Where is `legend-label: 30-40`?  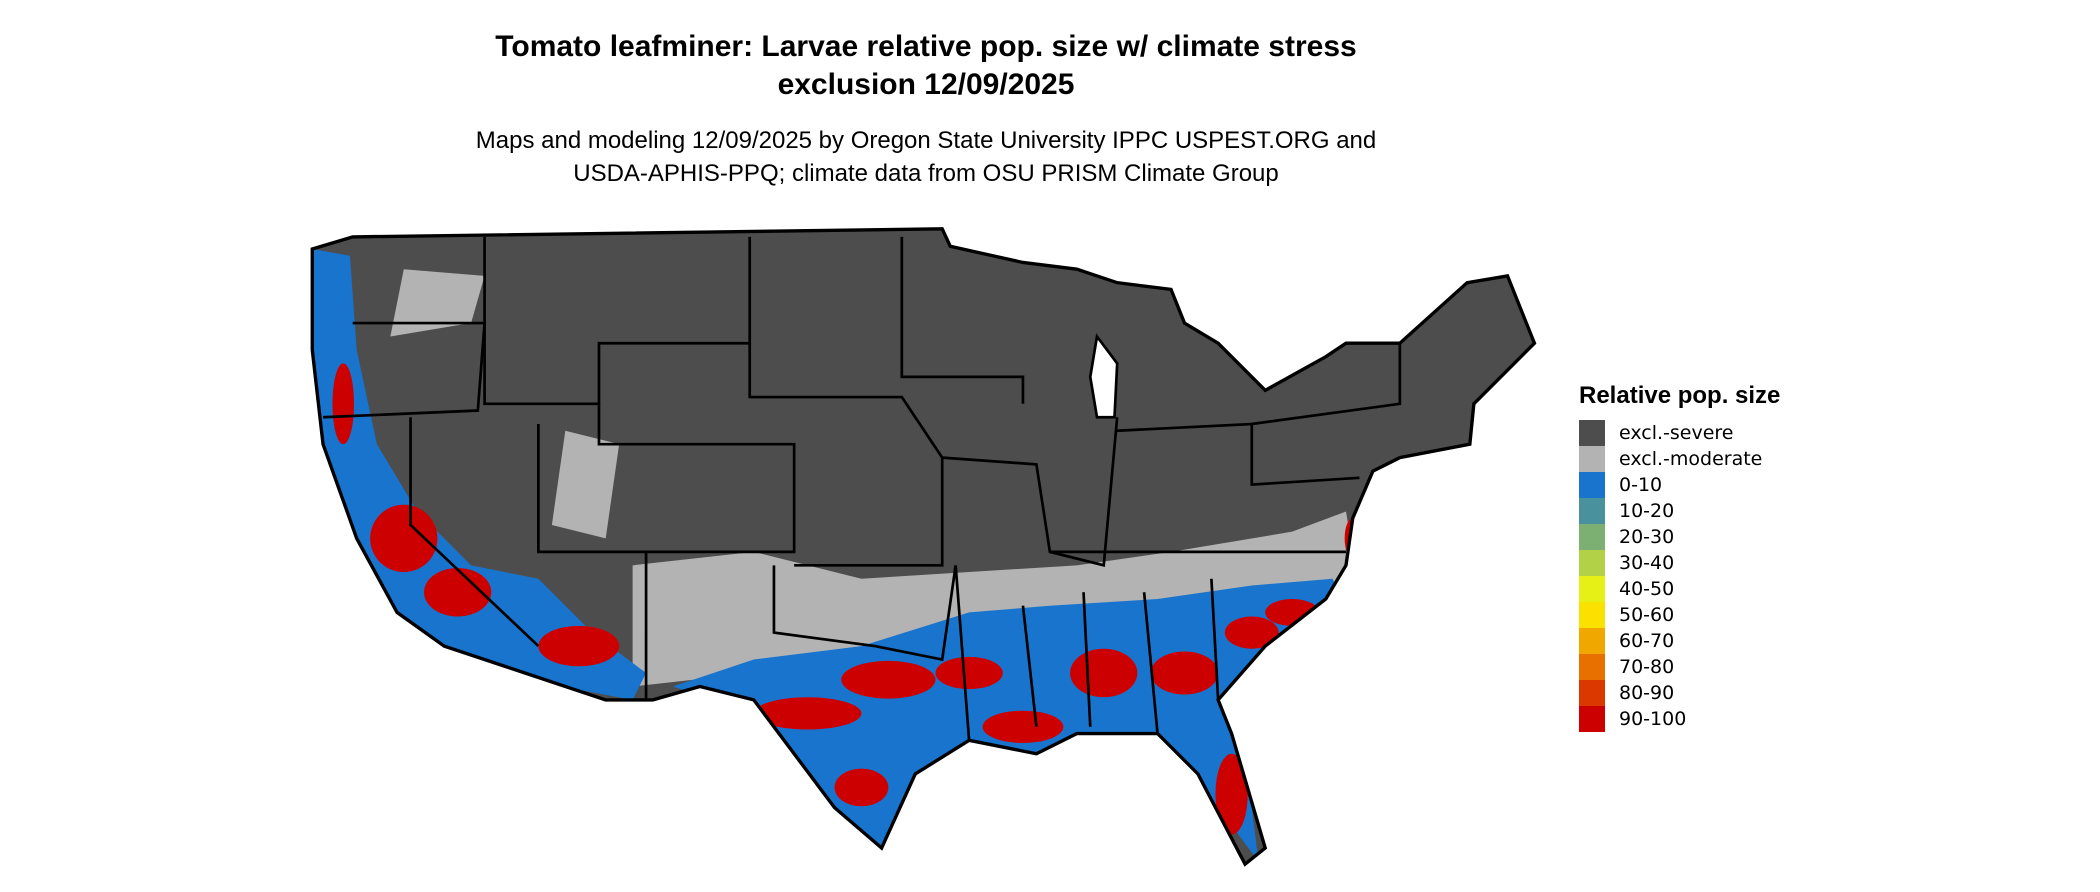
legend-label: 30-40 is located at coordinates (1647, 563).